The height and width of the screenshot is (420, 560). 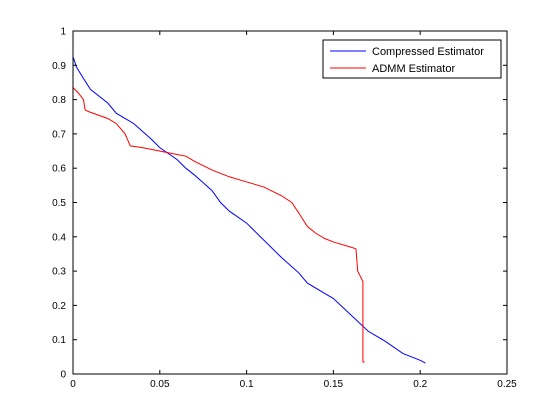 I want to click on y-tick-label: 0.1, so click(x=59, y=340).